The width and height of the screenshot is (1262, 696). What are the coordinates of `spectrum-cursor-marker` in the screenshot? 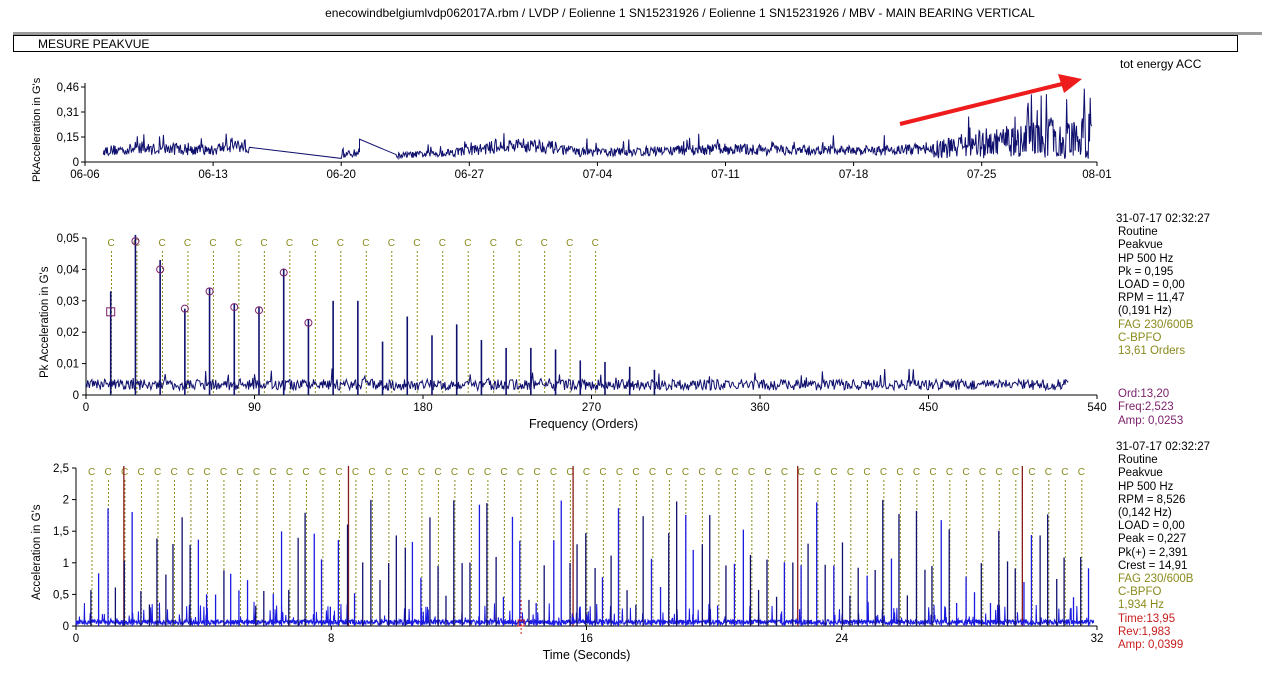 It's located at (111, 312).